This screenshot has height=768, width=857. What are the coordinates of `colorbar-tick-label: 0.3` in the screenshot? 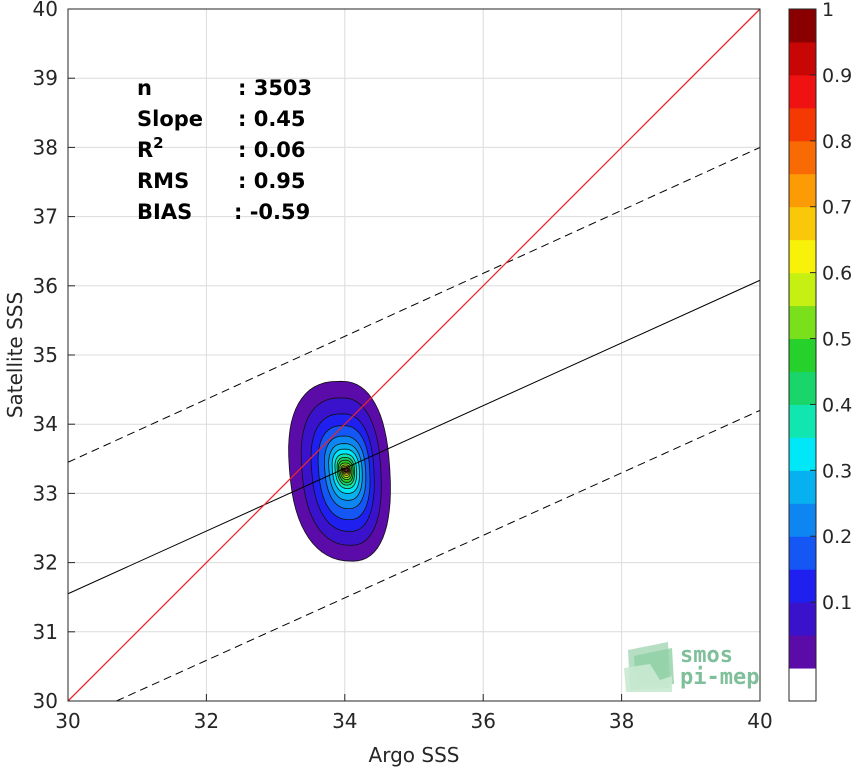 It's located at (837, 471).